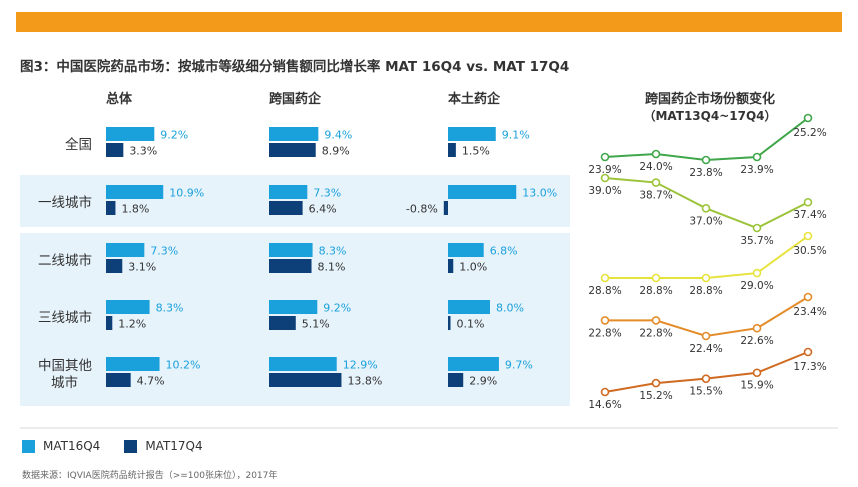 This screenshot has width=858, height=487. I want to click on trend-label-0-4: 25.2%, so click(809, 133).